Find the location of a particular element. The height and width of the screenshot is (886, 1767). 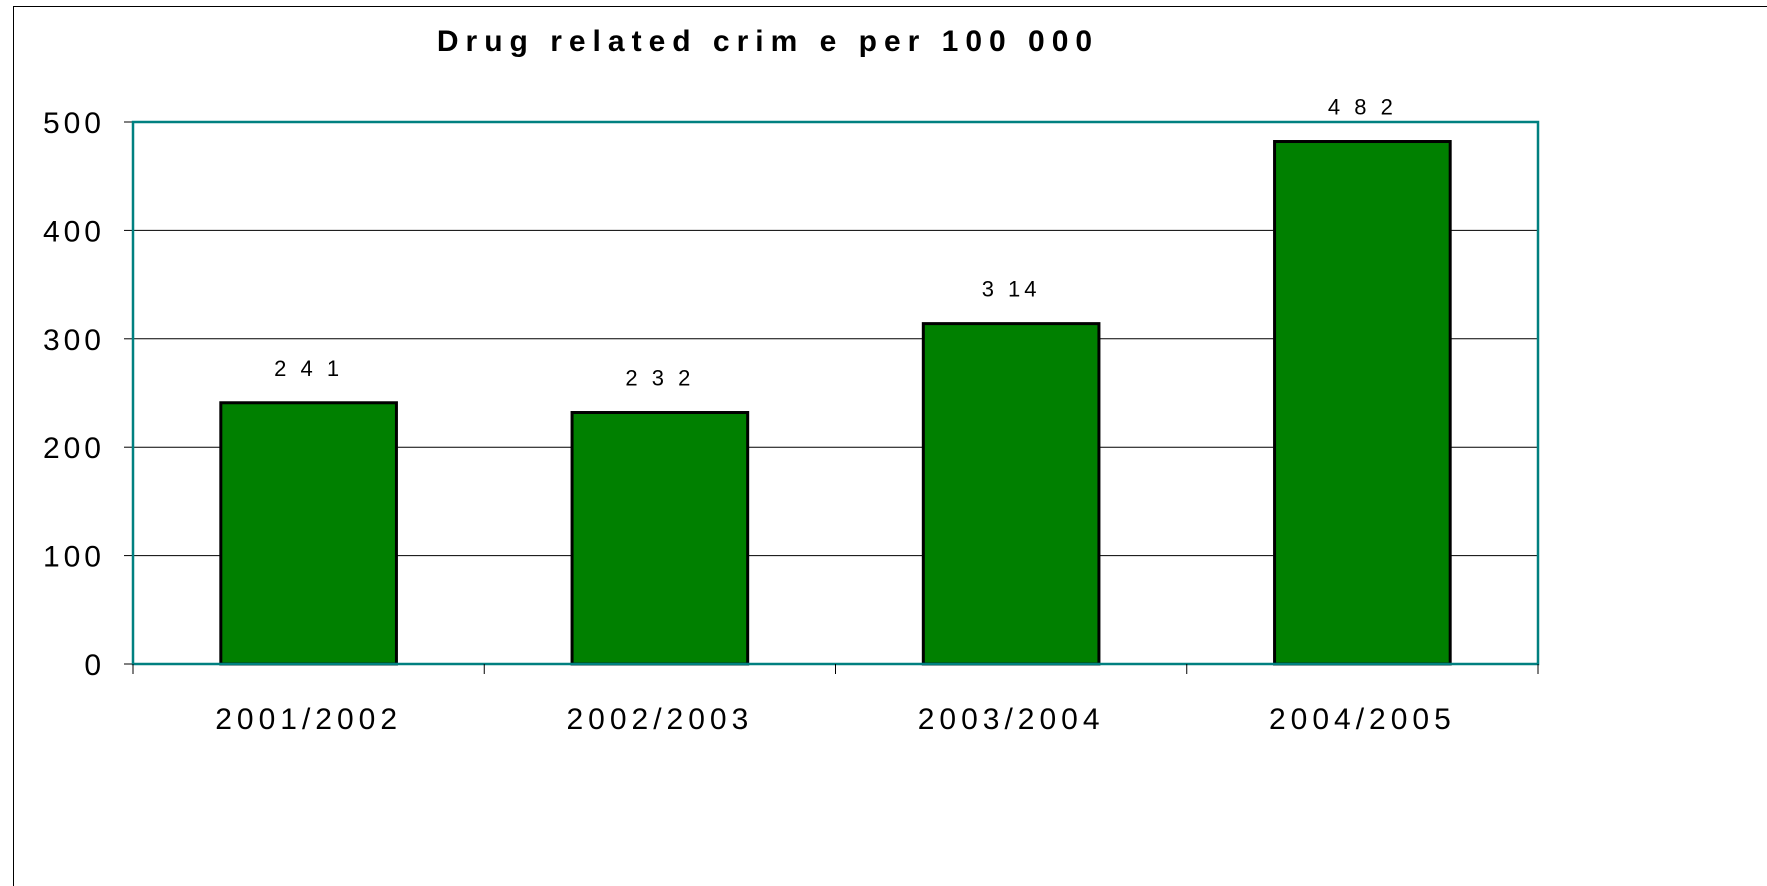

data-label: 4 8 2 is located at coordinates (1362, 107).